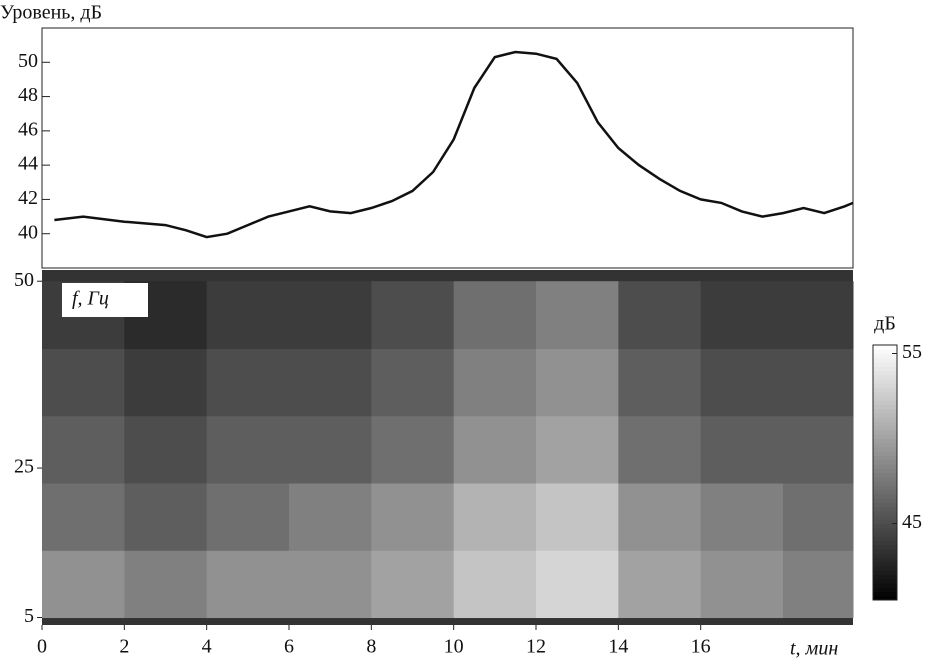  Describe the element at coordinates (454, 647) in the screenshot. I see `x-tick-label: 10` at that location.